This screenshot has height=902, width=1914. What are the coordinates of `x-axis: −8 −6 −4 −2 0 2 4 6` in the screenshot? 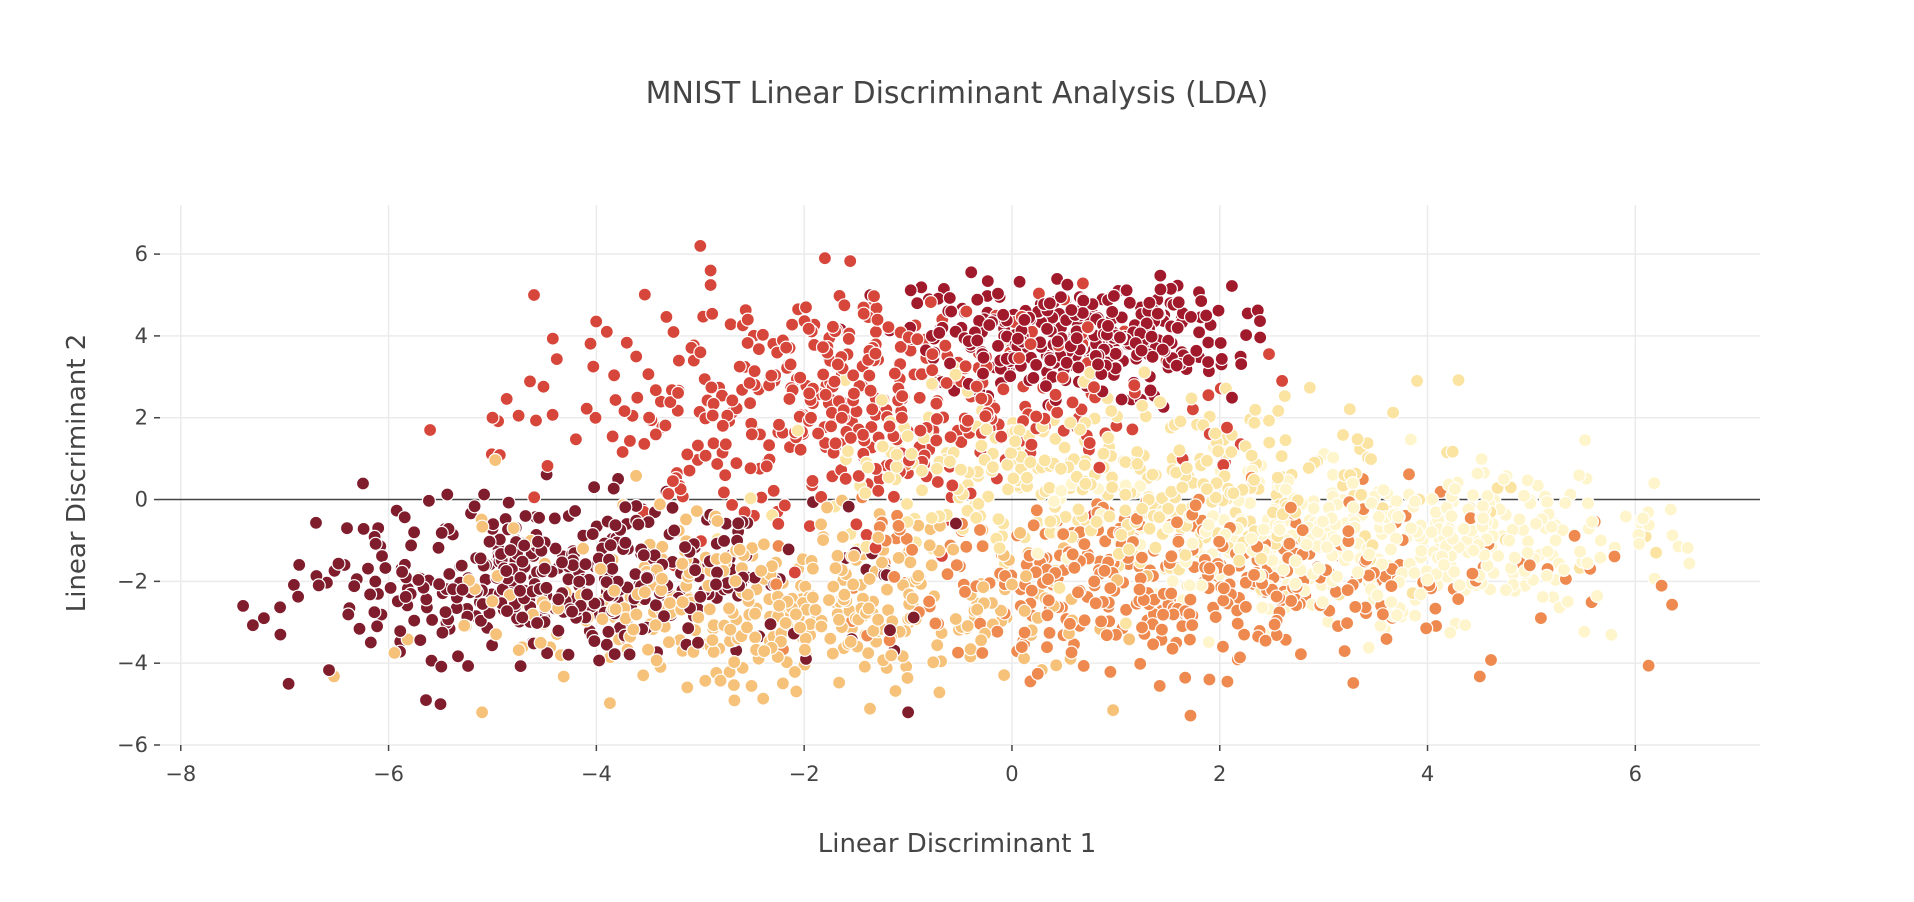 It's located at (903, 765).